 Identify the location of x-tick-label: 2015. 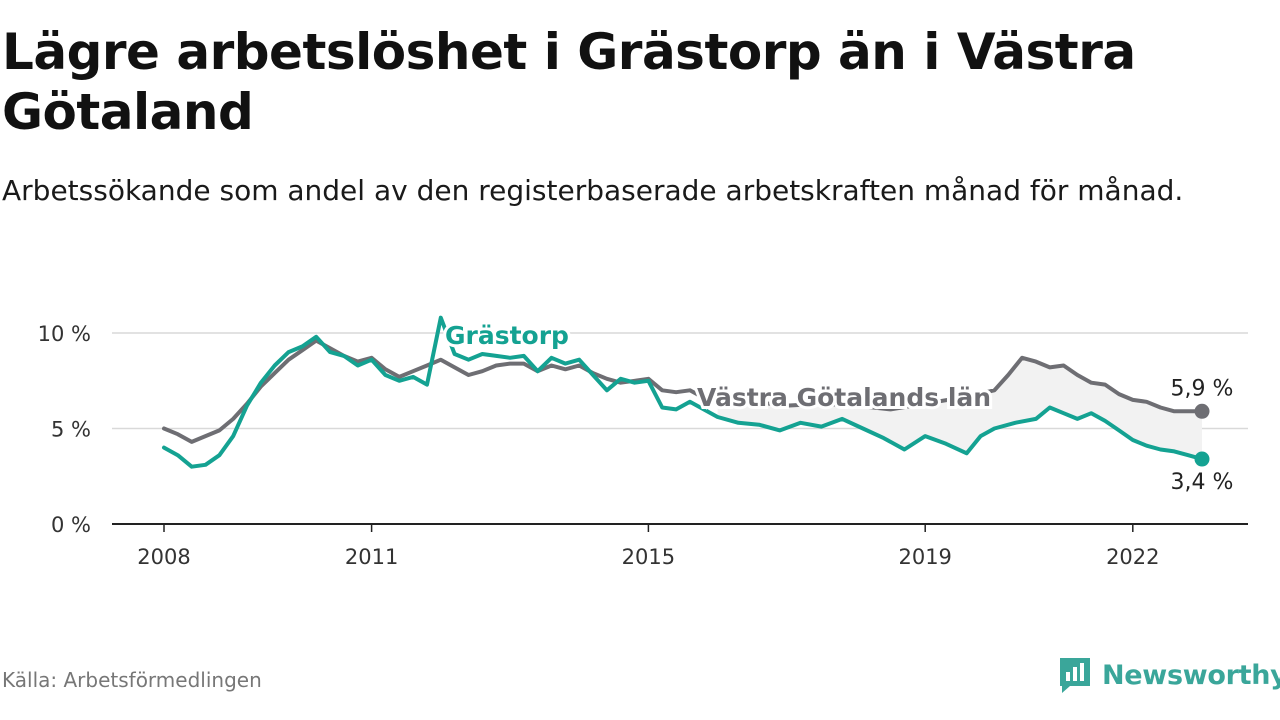
(648, 557).